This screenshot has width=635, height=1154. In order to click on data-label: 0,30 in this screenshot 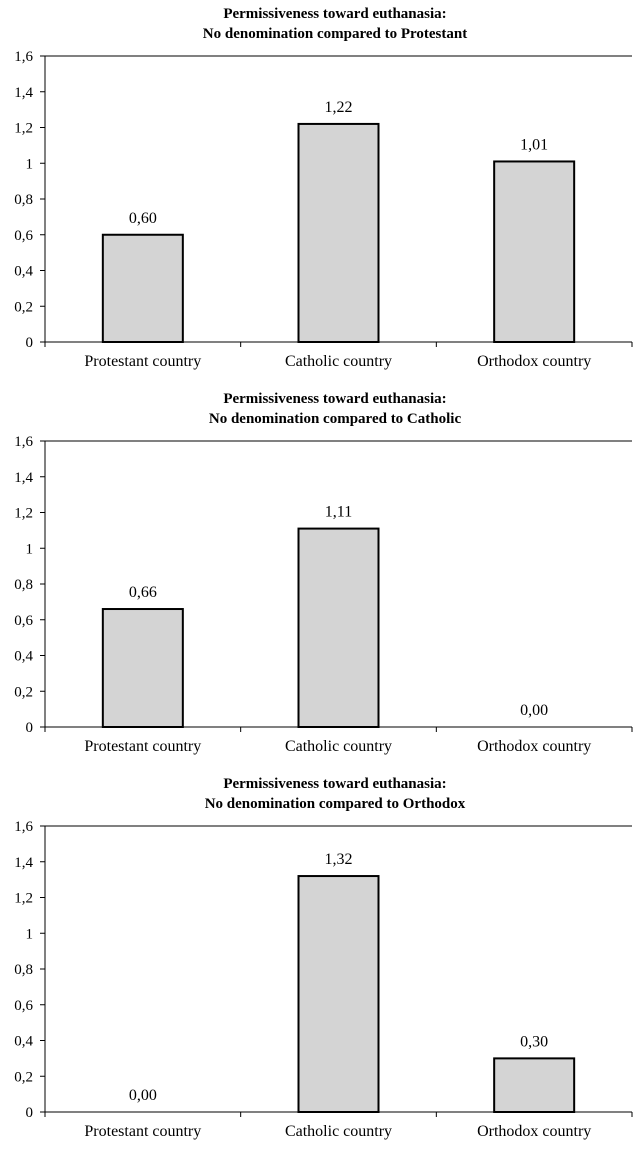, I will do `click(534, 1041)`.